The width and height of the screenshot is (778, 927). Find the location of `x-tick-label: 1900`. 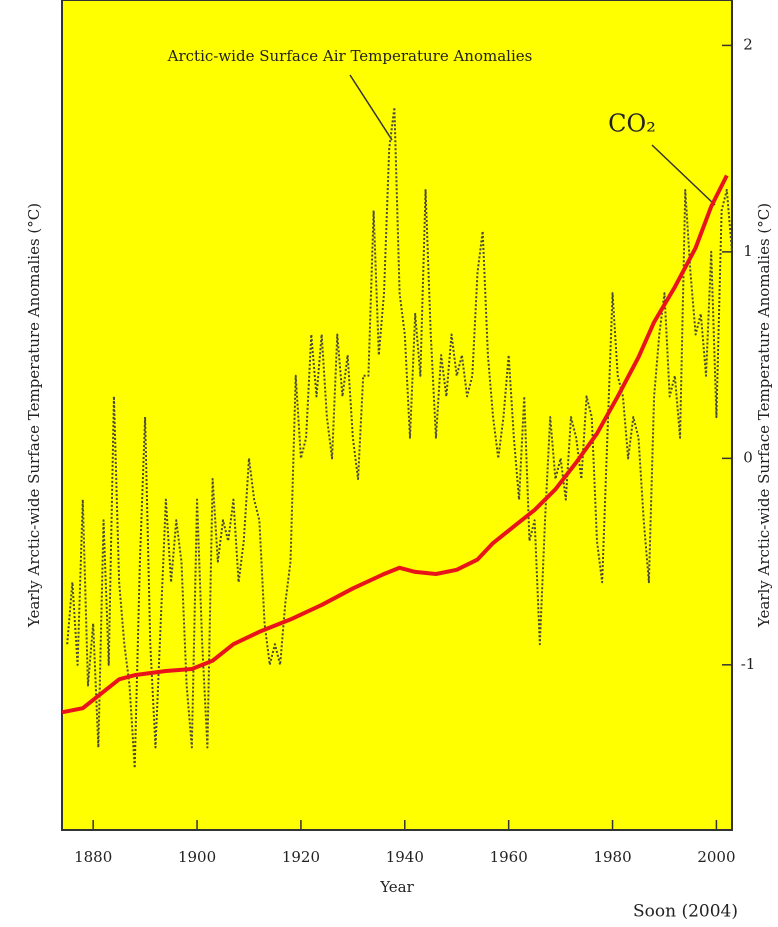

x-tick-label: 1900 is located at coordinates (197, 857).